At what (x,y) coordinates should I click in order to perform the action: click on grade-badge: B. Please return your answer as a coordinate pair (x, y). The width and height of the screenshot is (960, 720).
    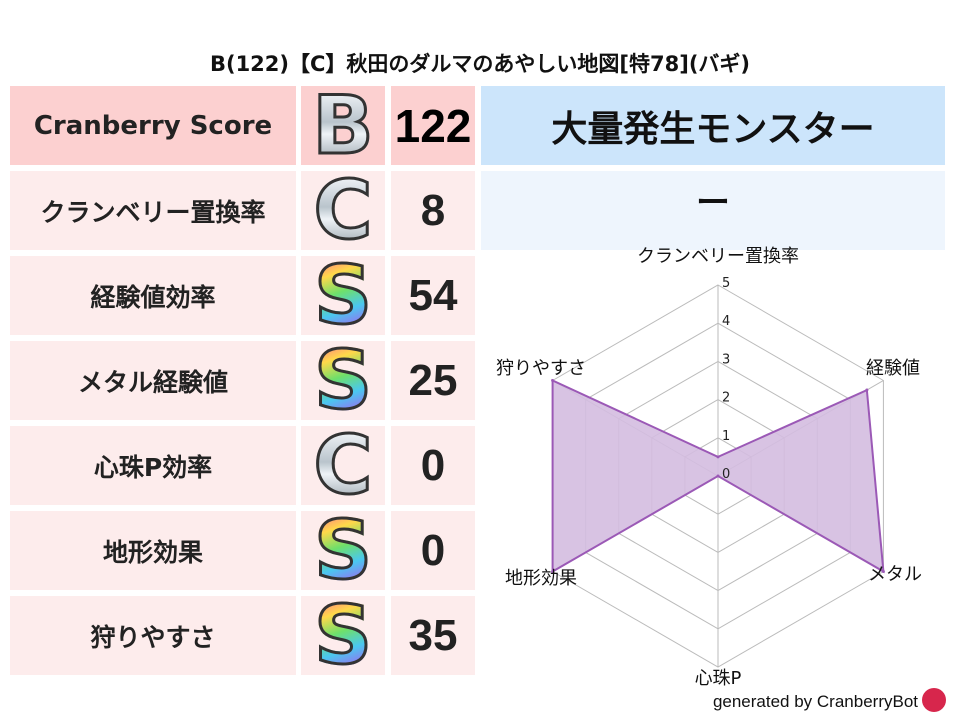
    Looking at the image, I should click on (343, 125).